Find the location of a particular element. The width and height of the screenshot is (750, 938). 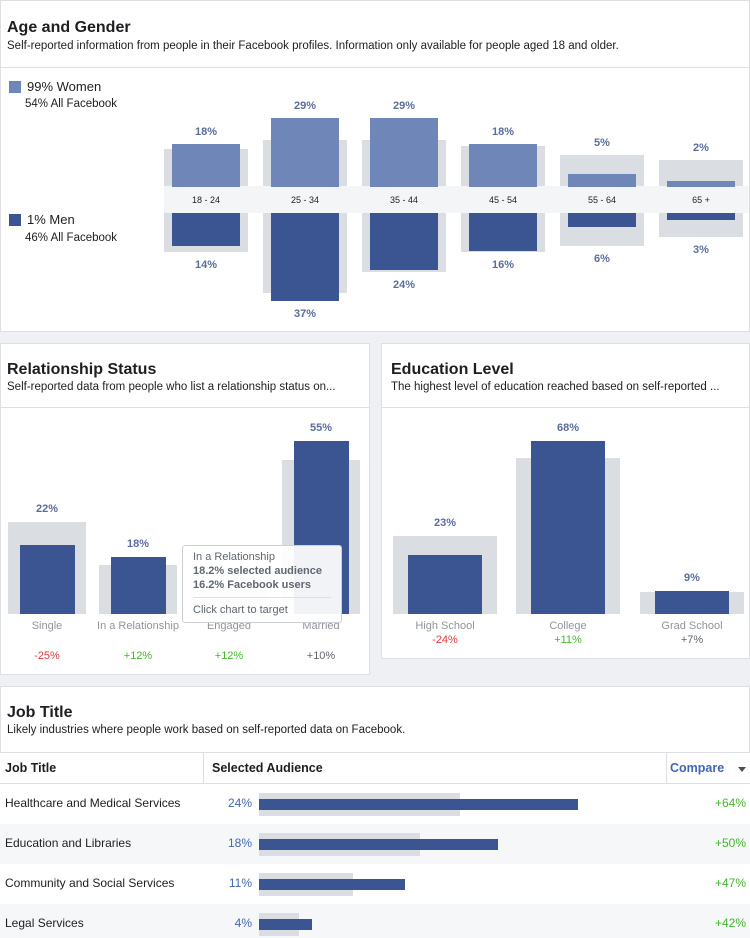

job-title-cell: Legal Services is located at coordinates (44, 923).